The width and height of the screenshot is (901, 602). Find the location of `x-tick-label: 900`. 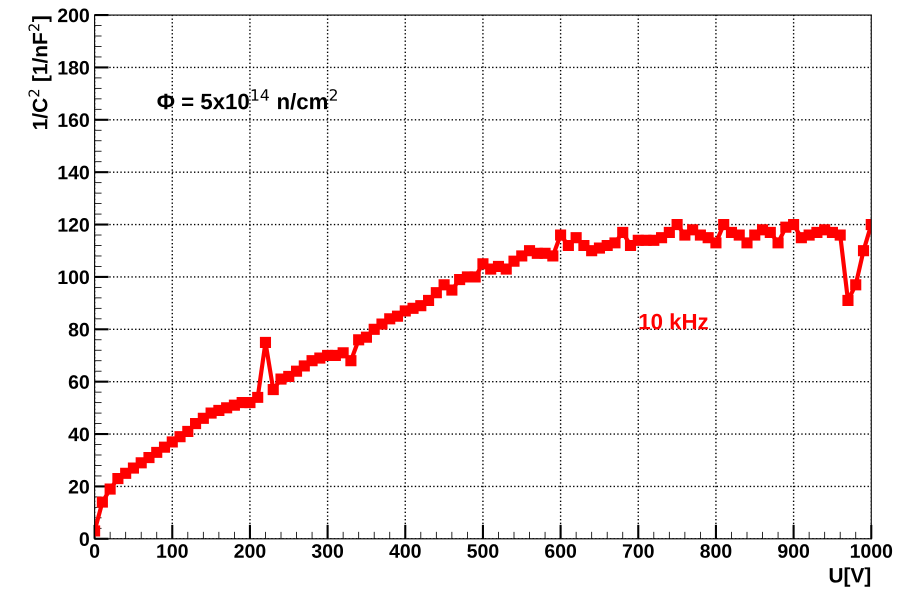

x-tick-label: 900 is located at coordinates (794, 551).